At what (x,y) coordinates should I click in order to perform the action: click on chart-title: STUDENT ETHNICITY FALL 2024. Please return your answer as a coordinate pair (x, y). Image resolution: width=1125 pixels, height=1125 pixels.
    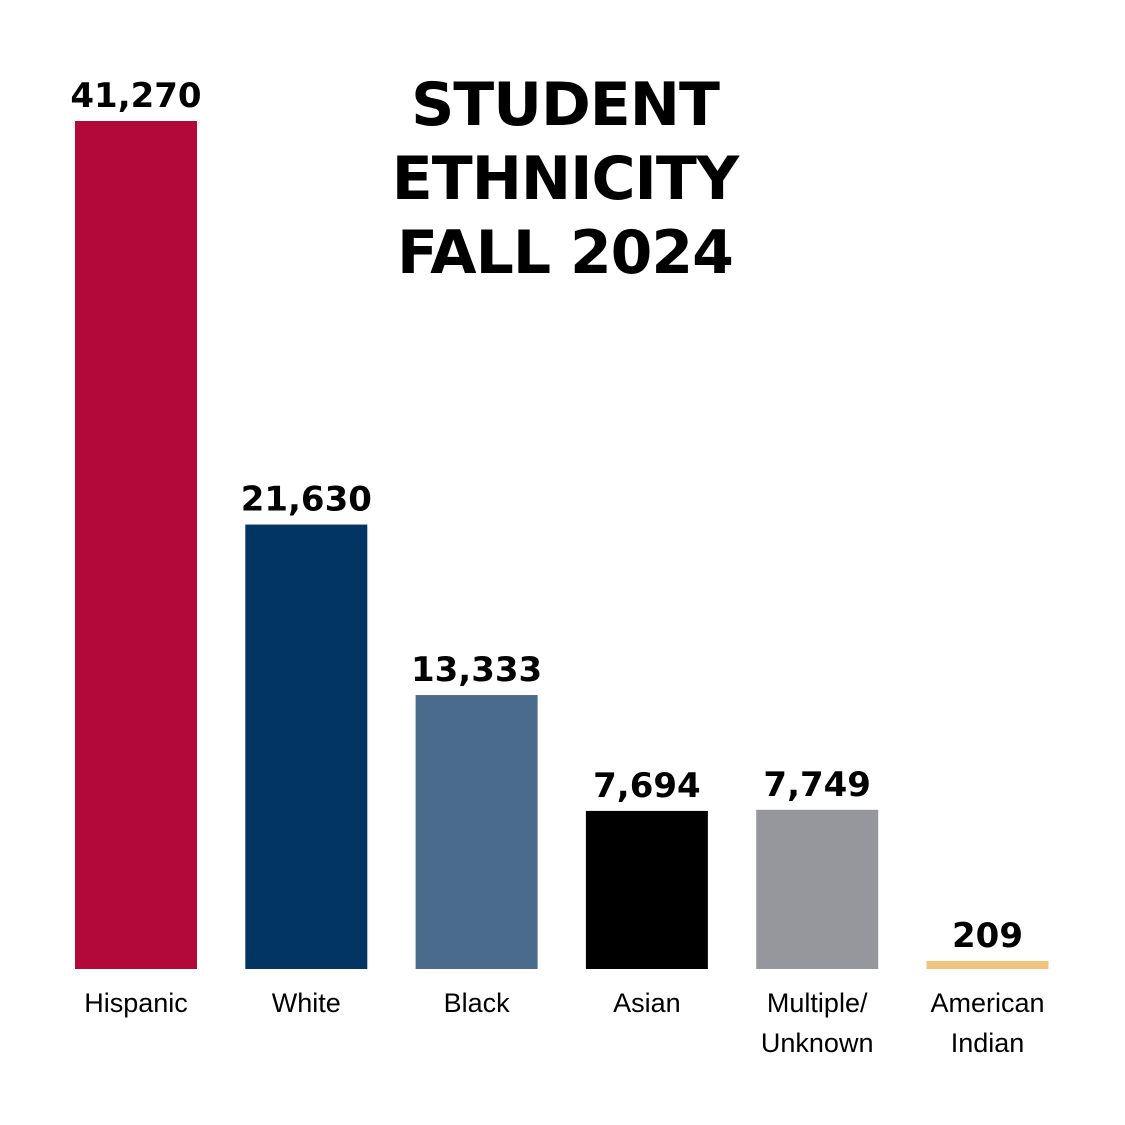
    Looking at the image, I should click on (565, 179).